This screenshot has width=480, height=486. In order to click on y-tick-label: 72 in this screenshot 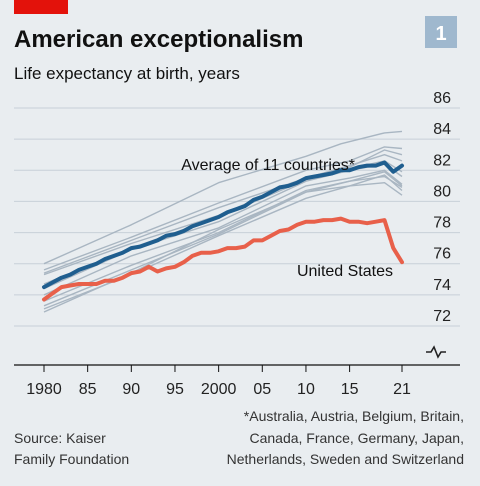, I will do `click(442, 316)`.